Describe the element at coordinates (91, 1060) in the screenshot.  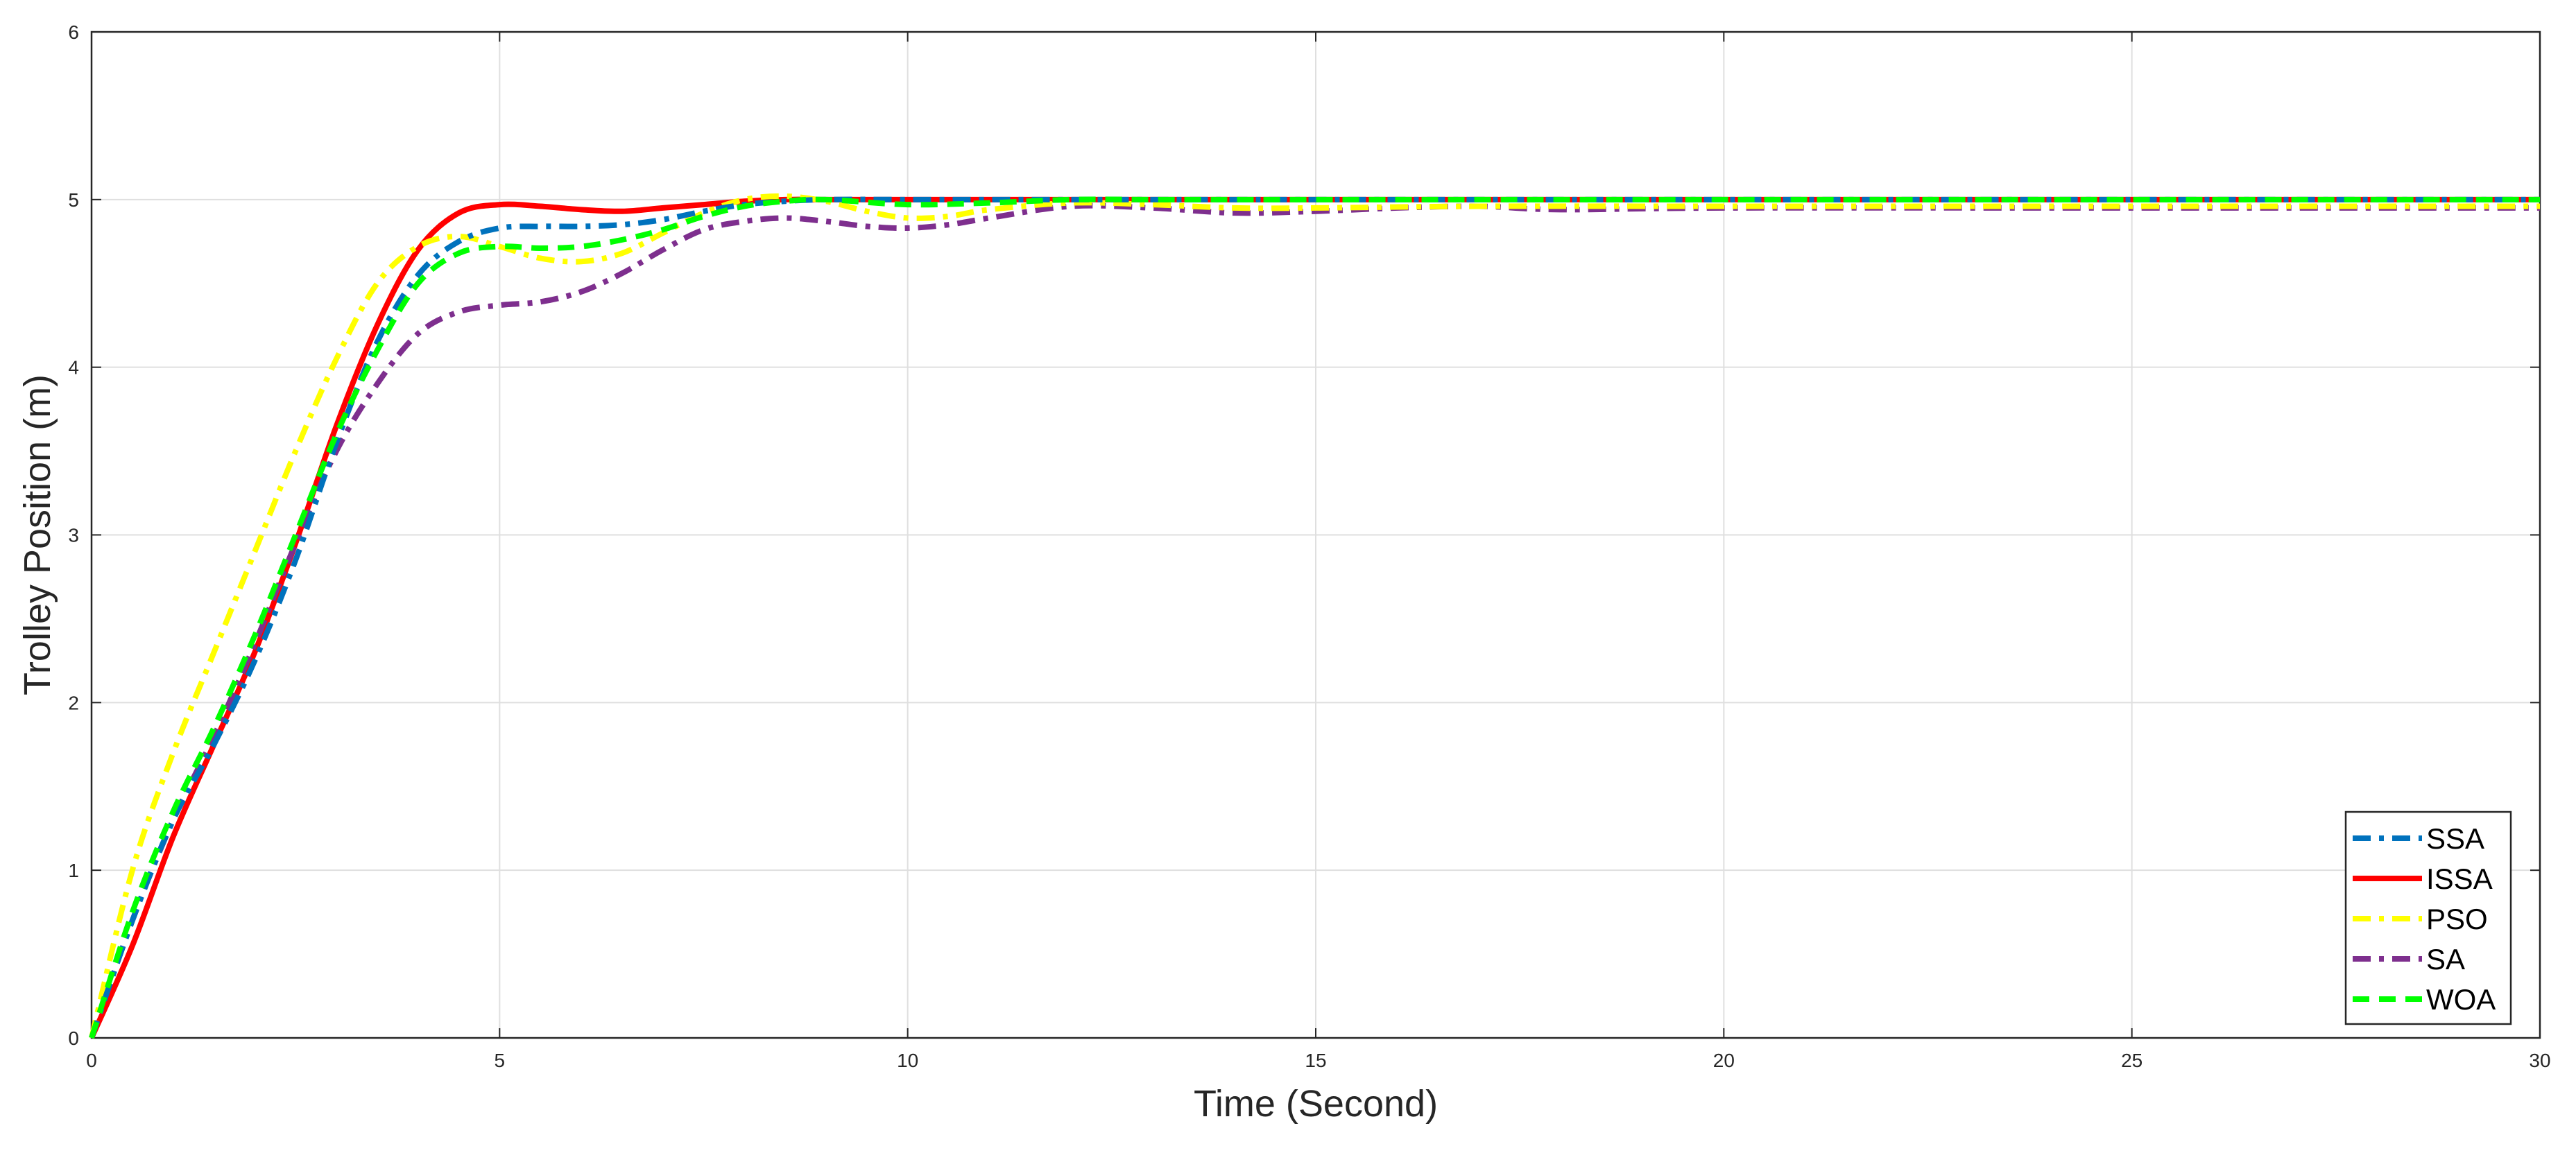
I see `x-tick-label: 0` at that location.